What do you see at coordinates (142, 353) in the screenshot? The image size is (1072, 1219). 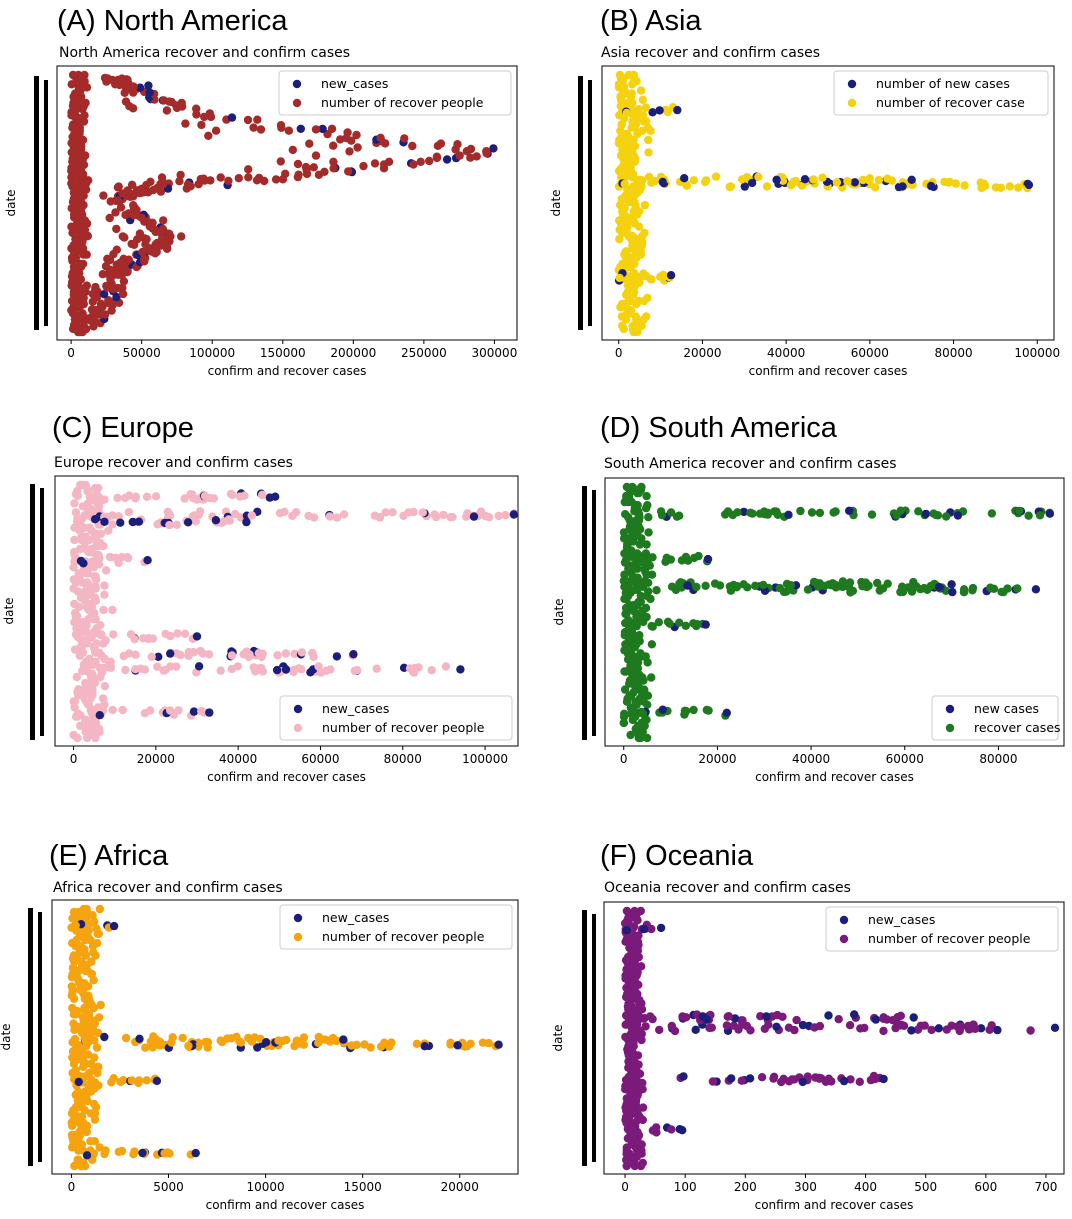 I see `x-tick-label: 50000` at bounding box center [142, 353].